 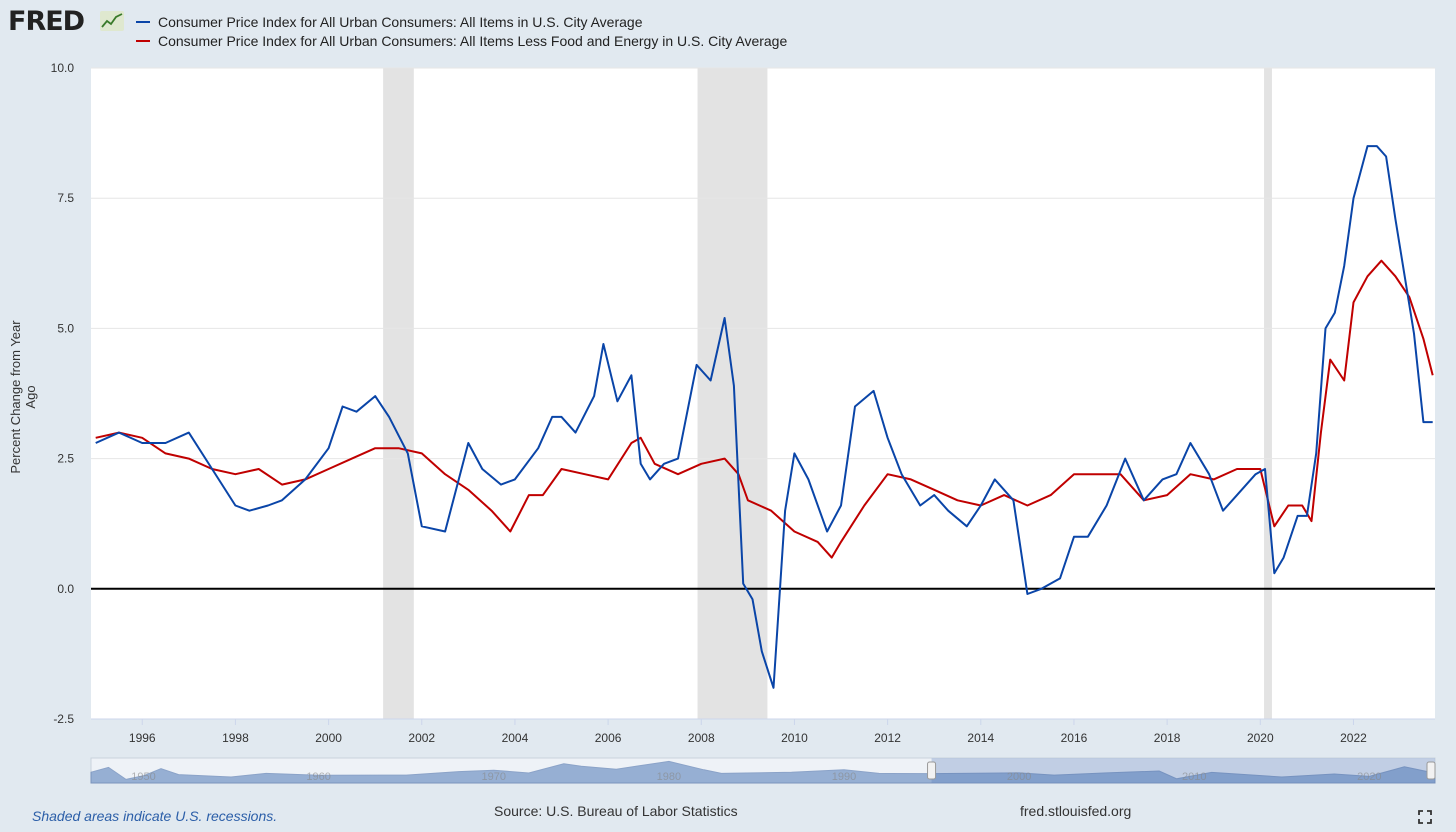 I want to click on recession-note: Shaded areas indicate U.S. recessions., so click(x=155, y=816).